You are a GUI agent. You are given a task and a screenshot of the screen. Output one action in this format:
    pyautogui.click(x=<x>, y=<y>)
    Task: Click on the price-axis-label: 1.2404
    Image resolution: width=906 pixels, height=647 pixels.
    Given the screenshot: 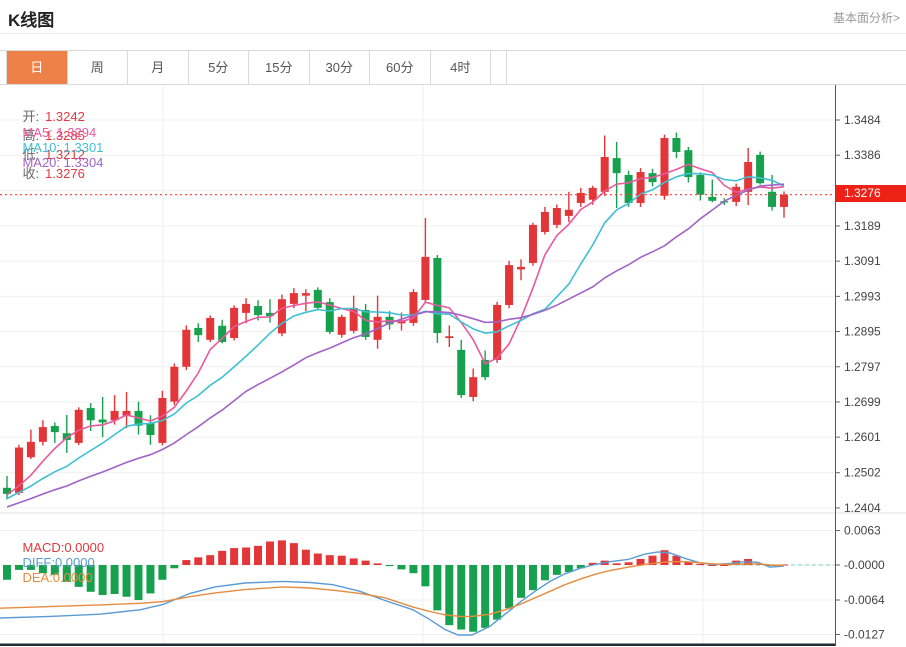 What is the action you would take?
    pyautogui.click(x=862, y=508)
    